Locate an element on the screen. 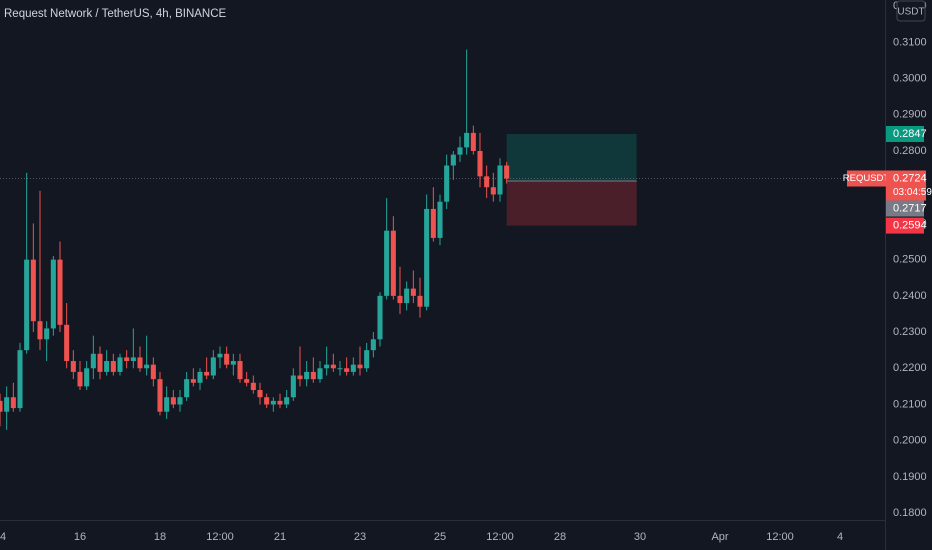 The width and height of the screenshot is (932, 550). loss-zone is located at coordinates (571, 203).